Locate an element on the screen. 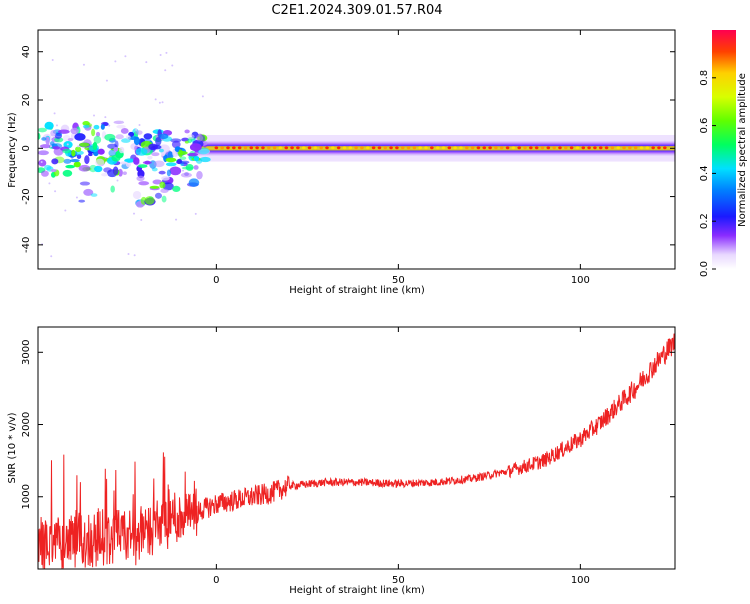 This screenshot has width=750, height=604. snr-ylabel: SNR (10 * v/v) is located at coordinates (12, 447).